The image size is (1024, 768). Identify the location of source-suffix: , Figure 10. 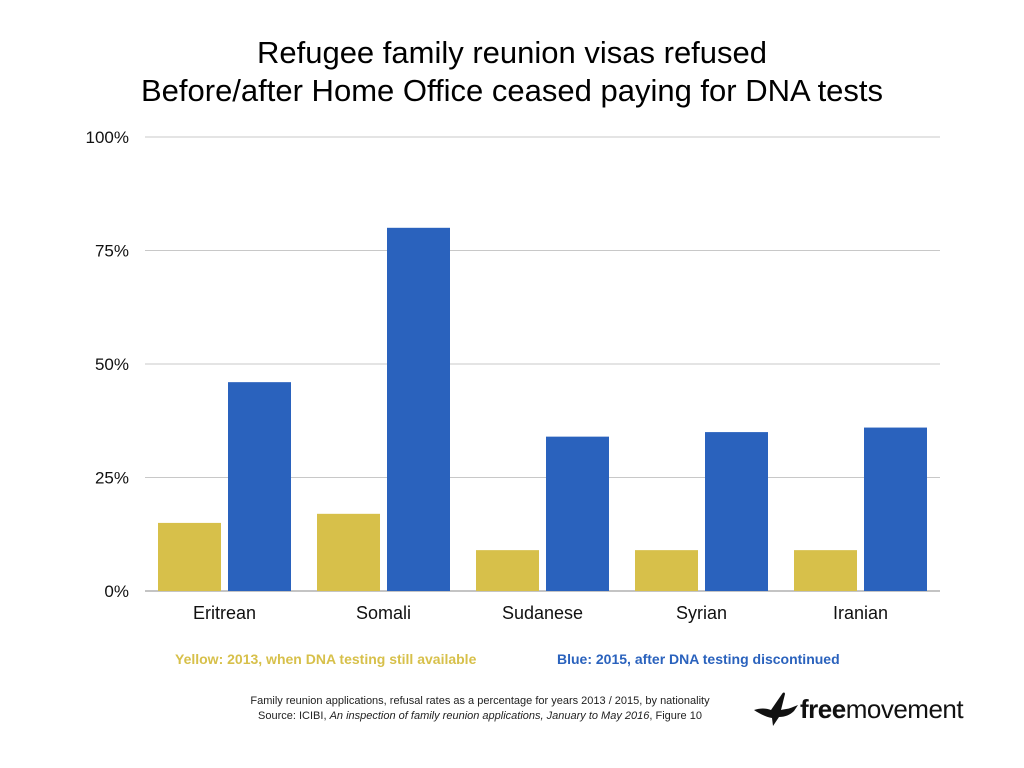
(675, 716).